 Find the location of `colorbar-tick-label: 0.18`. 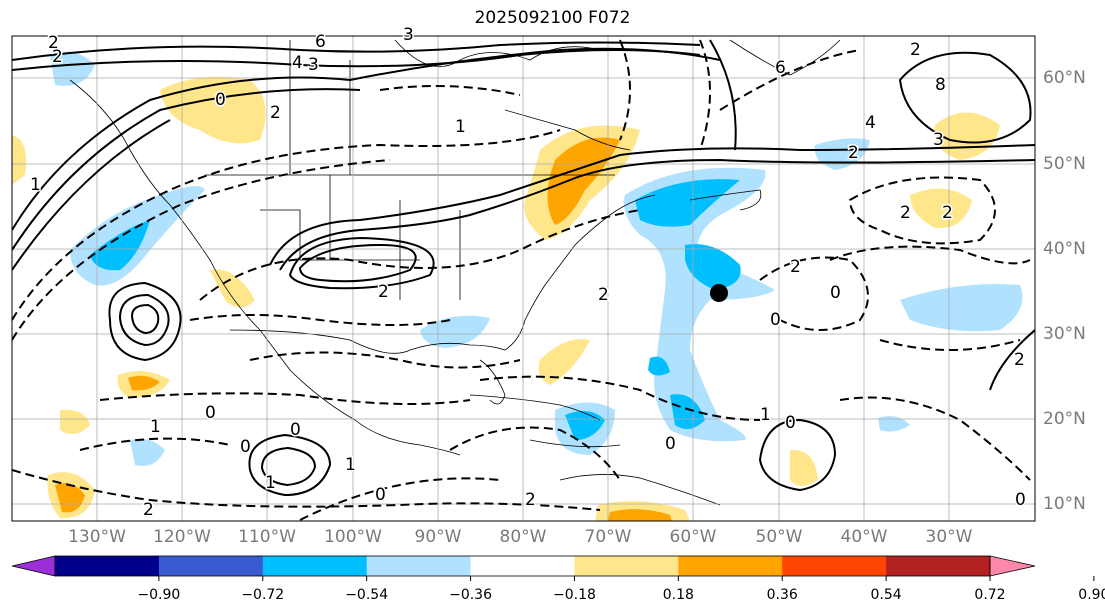

colorbar-tick-label: 0.18 is located at coordinates (678, 595).